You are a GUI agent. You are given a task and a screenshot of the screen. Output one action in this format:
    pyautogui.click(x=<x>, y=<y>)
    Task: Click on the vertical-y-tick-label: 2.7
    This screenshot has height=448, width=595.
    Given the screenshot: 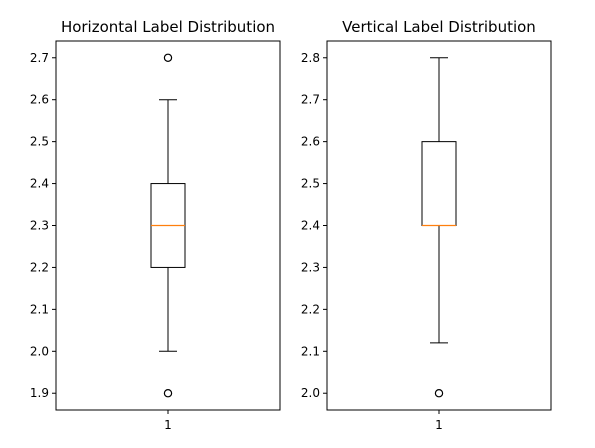 What is the action you would take?
    pyautogui.click(x=310, y=100)
    